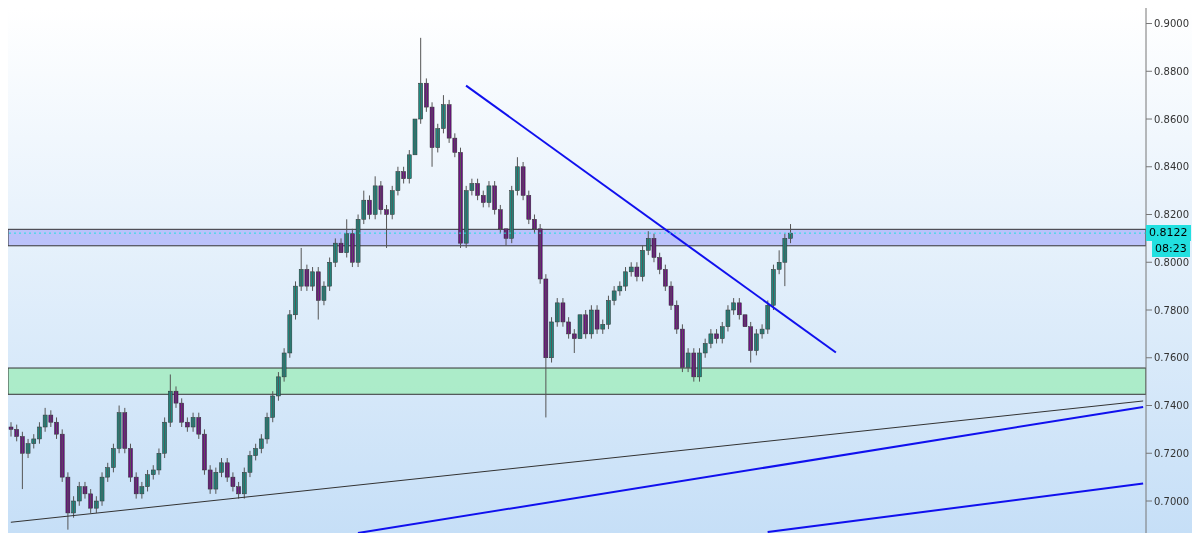 The image size is (1200, 541). Describe the element at coordinates (1171, 501) in the screenshot. I see `y-tick-label: 0.7000` at that location.